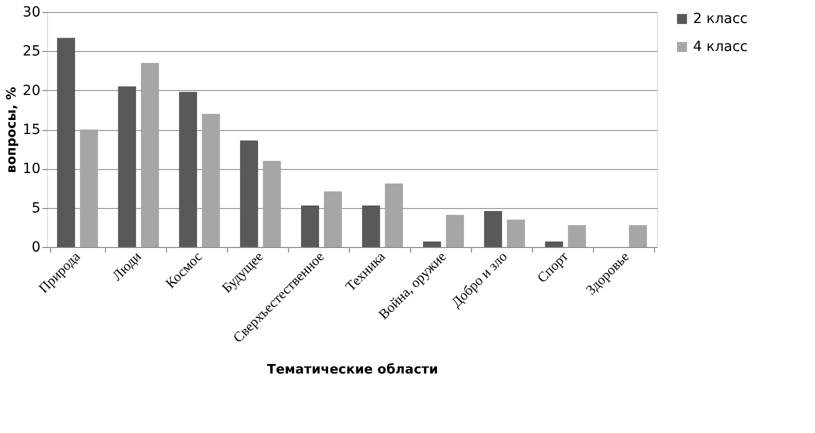 The height and width of the screenshot is (433, 815). Describe the element at coordinates (31, 90) in the screenshot. I see `y-tick-label: 20` at that location.